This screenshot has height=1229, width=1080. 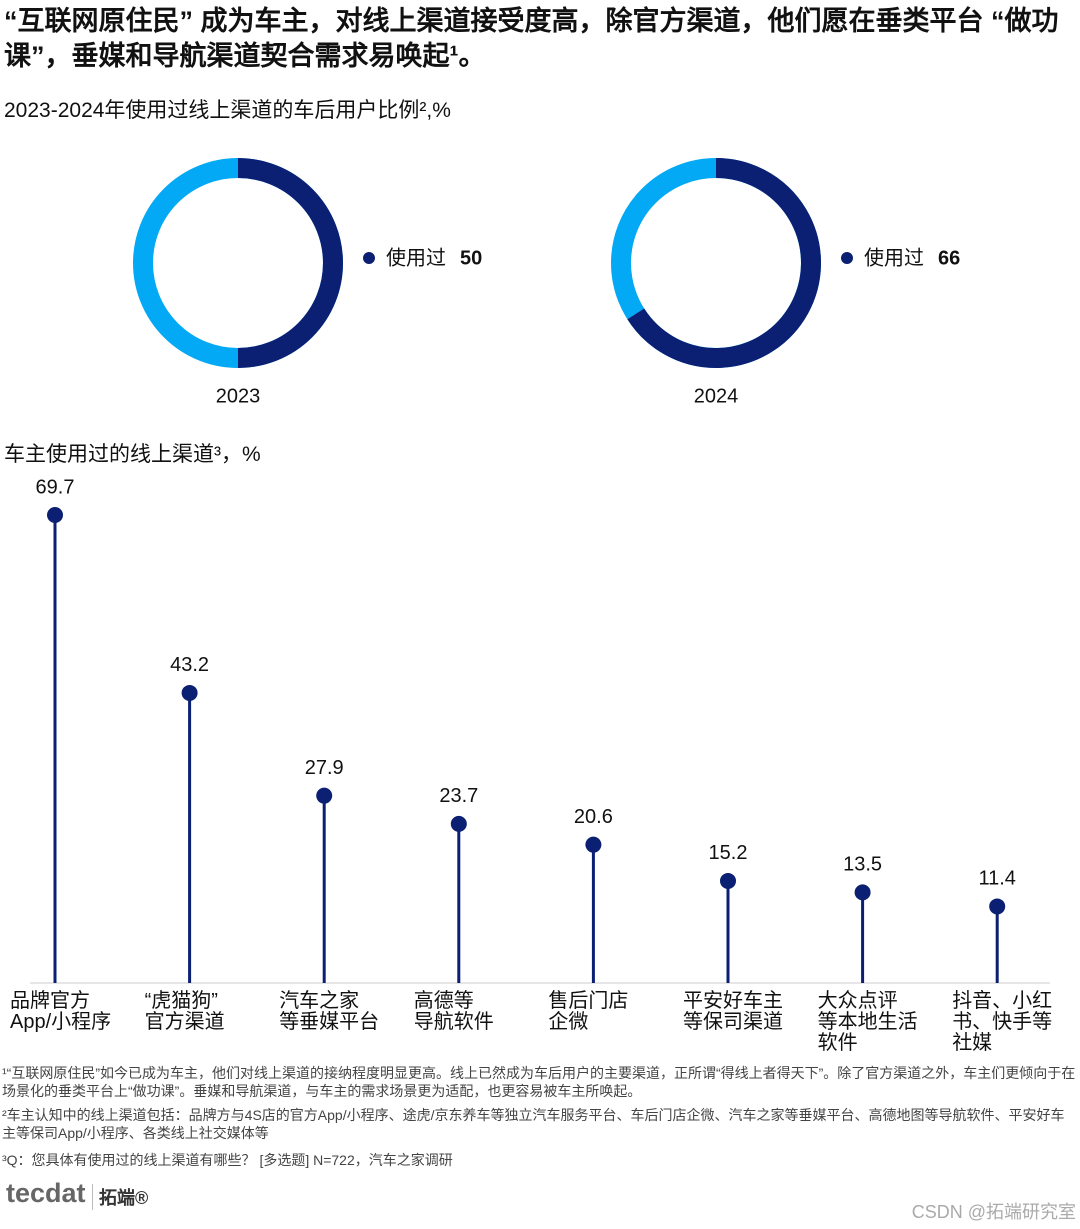 What do you see at coordinates (324, 768) in the screenshot?
I see `data-label: 27.9` at bounding box center [324, 768].